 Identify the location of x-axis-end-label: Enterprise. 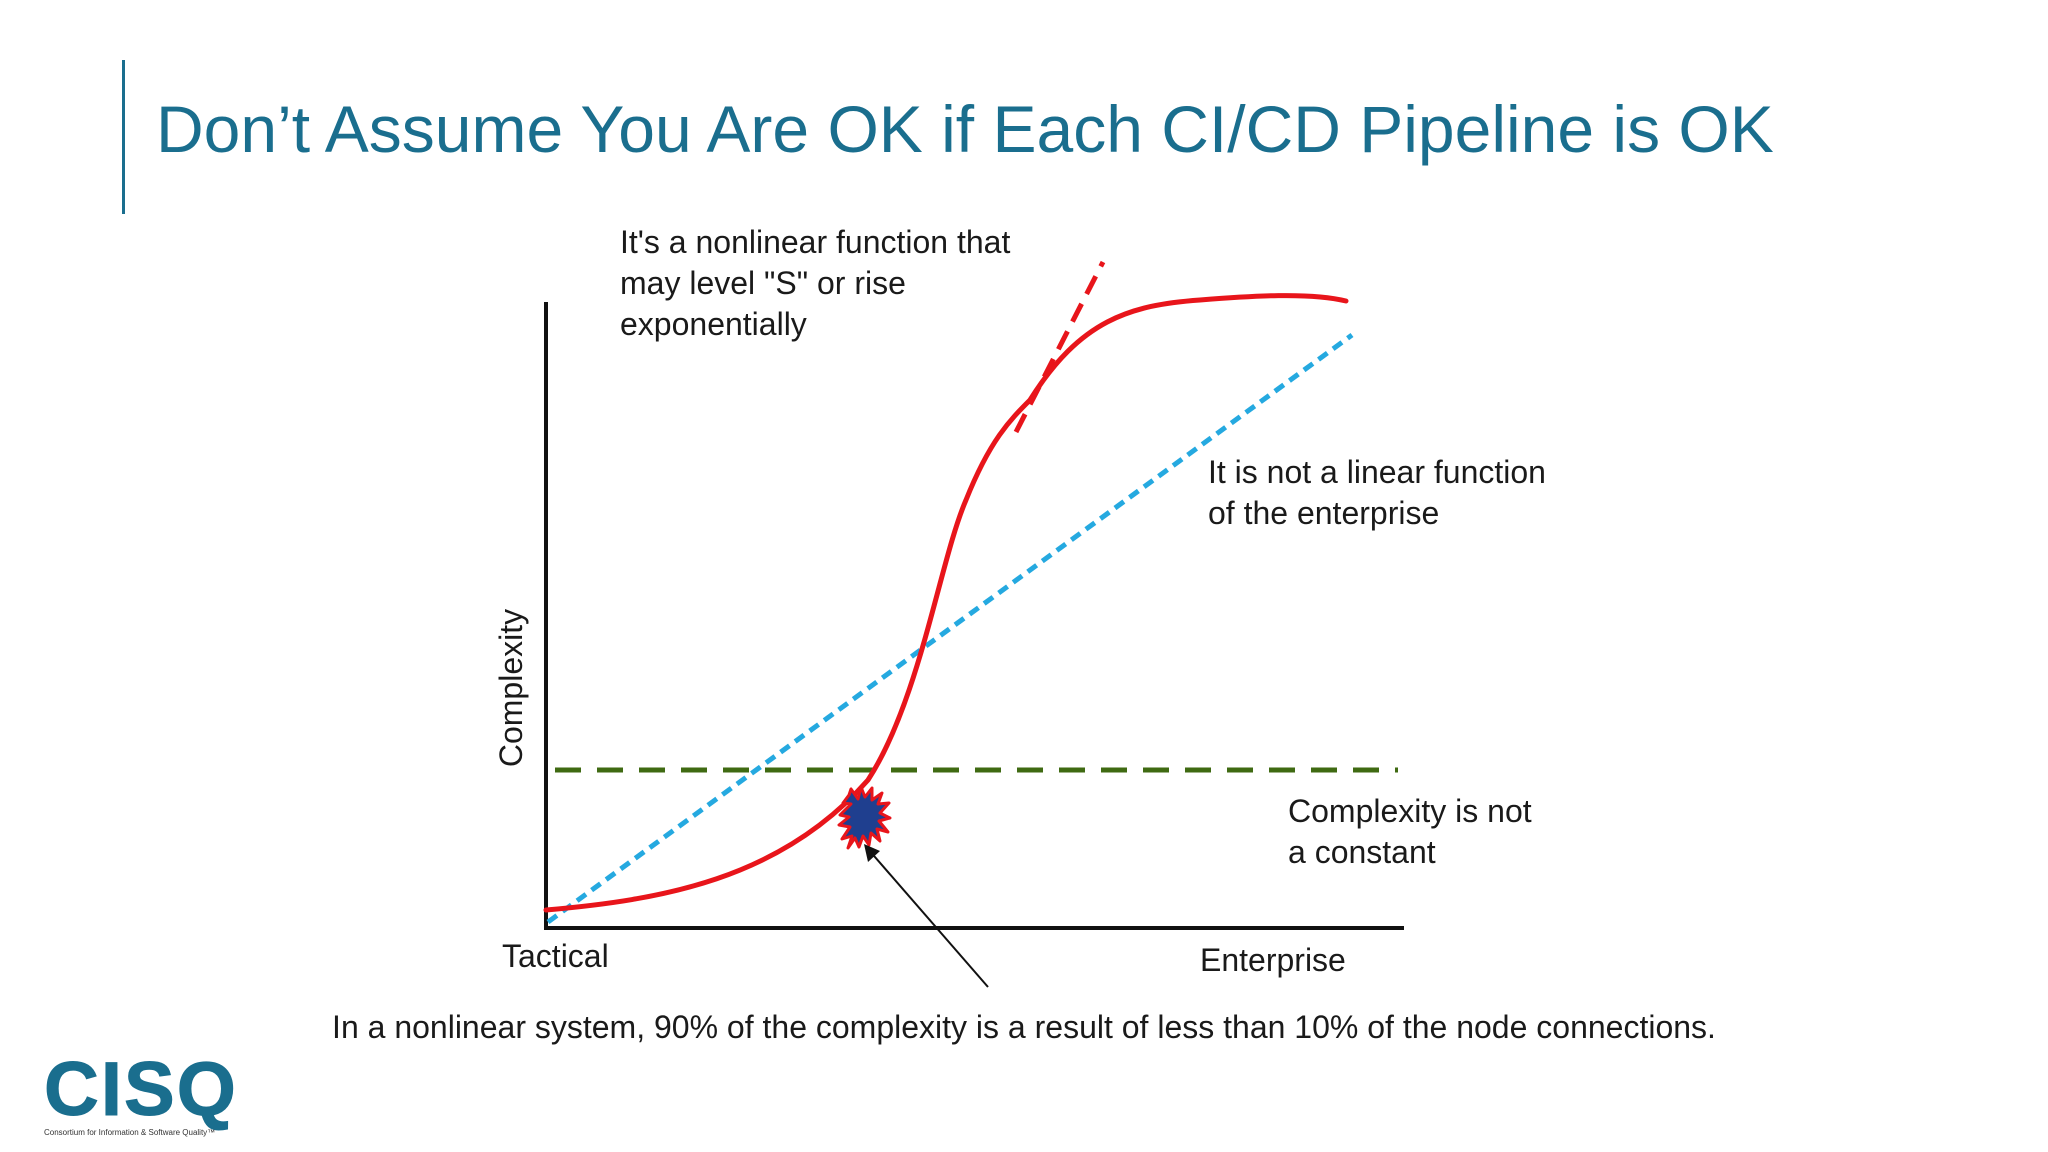
(1273, 960).